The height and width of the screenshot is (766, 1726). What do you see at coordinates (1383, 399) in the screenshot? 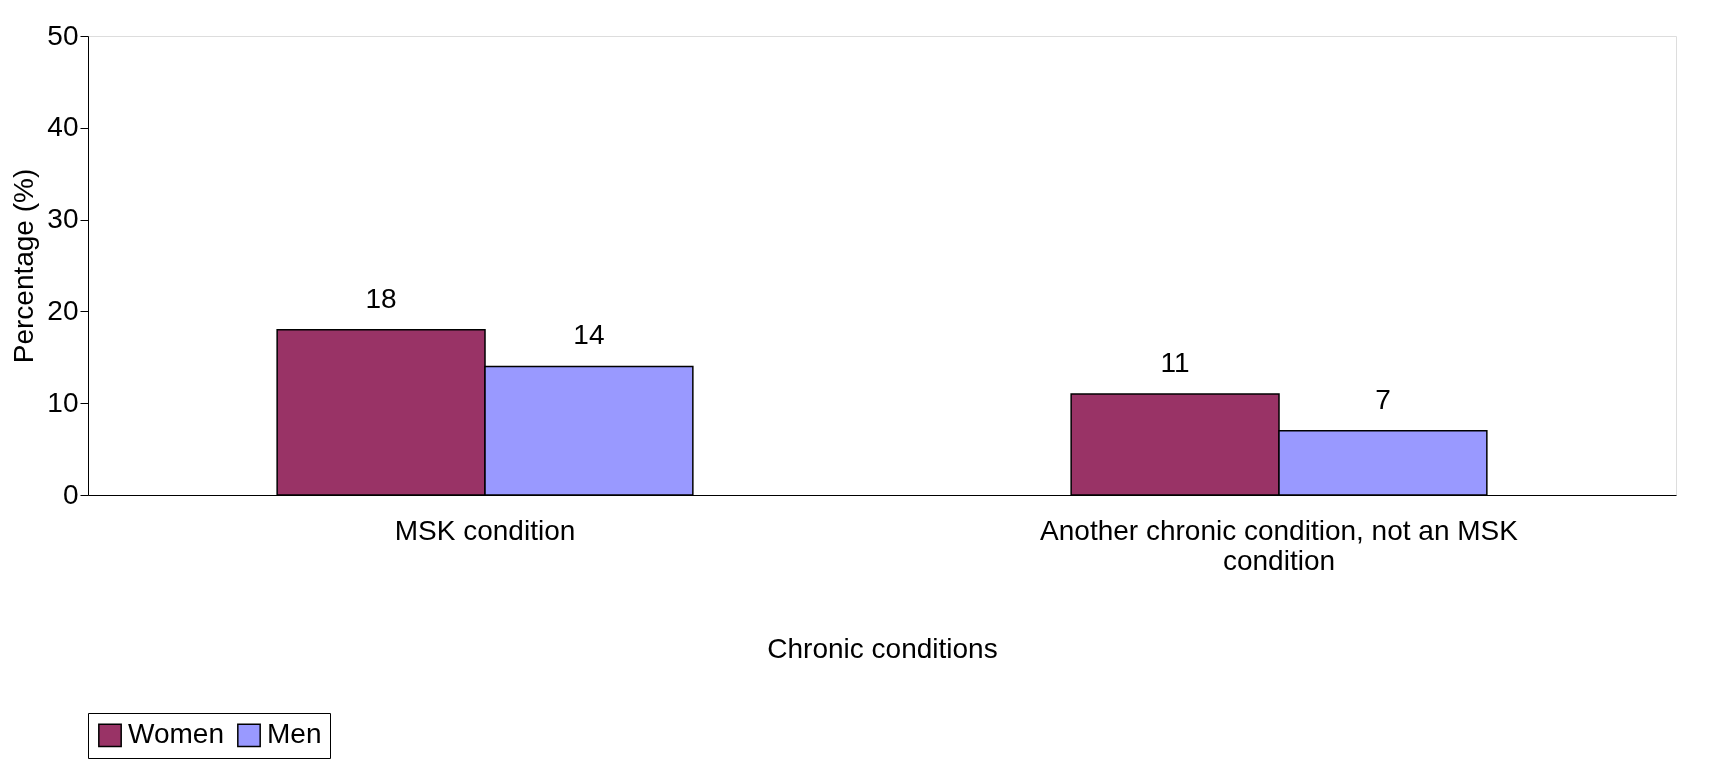
I see `data-label: 7` at bounding box center [1383, 399].